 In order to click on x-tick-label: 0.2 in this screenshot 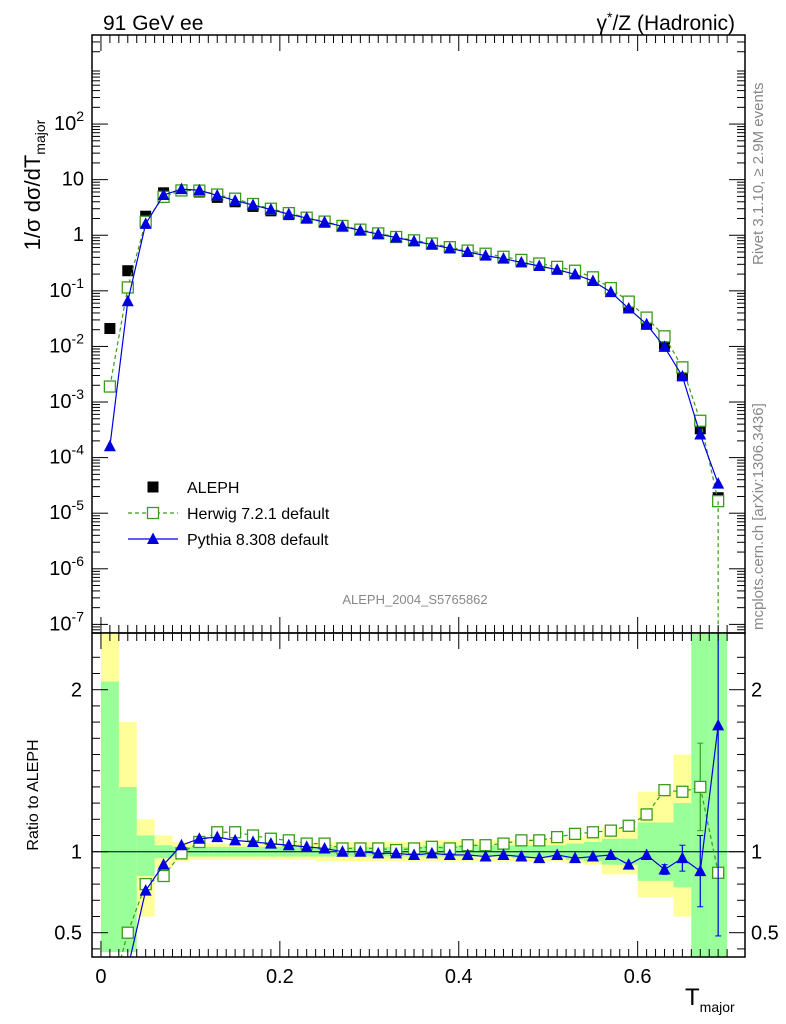, I will do `click(280, 977)`.